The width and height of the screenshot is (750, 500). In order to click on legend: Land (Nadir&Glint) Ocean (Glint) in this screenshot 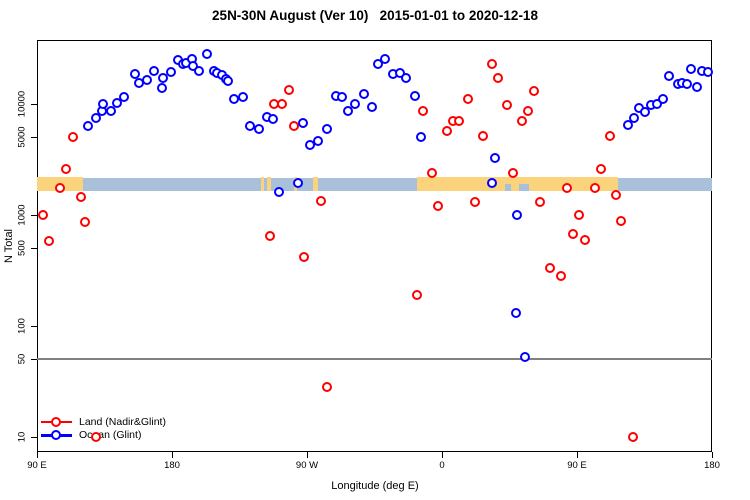, I will do `click(103, 428)`.